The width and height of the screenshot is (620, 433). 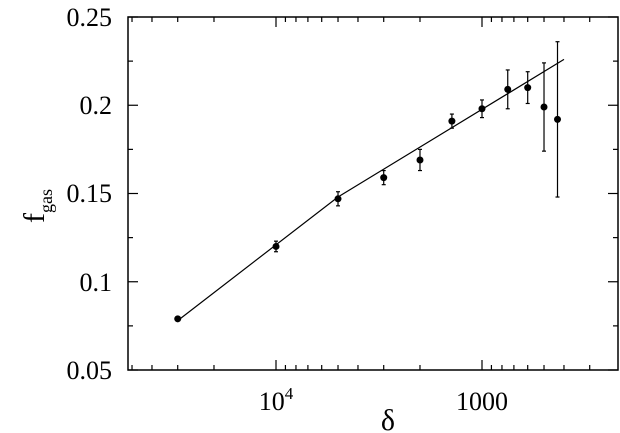 I want to click on y-axis-label: fgas, so click(x=37, y=206).